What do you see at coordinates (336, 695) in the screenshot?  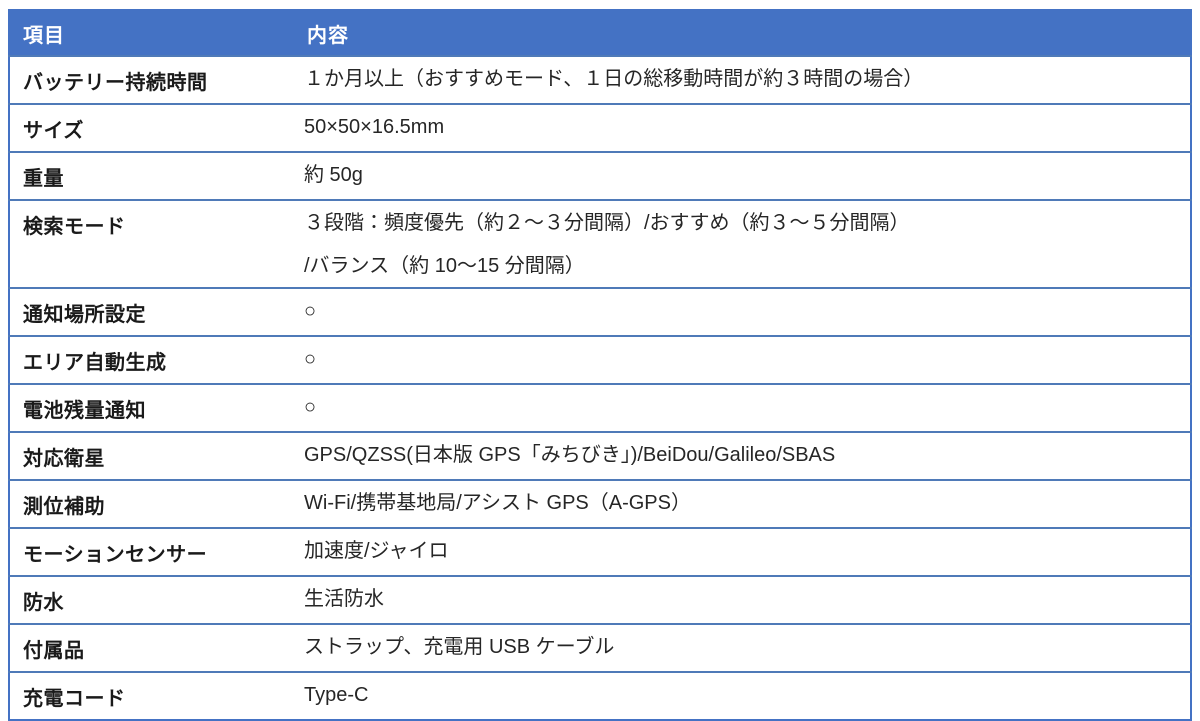 I see `content-line: Type-C` at bounding box center [336, 695].